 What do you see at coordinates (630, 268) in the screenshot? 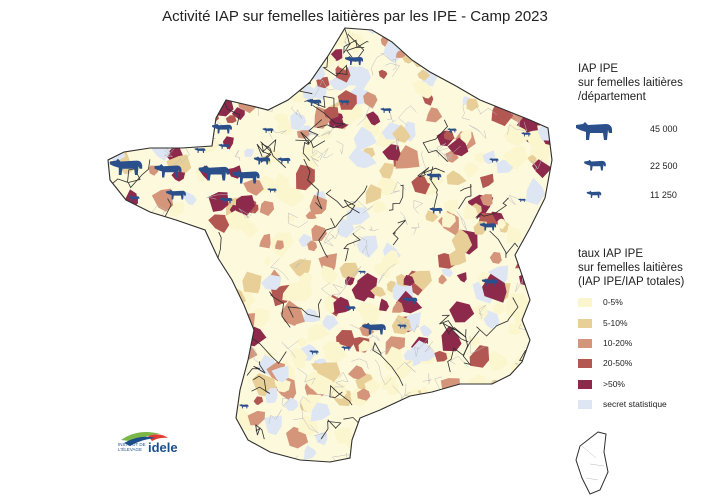
I see `rate-legend-title-line: sur femelles laitières` at bounding box center [630, 268].